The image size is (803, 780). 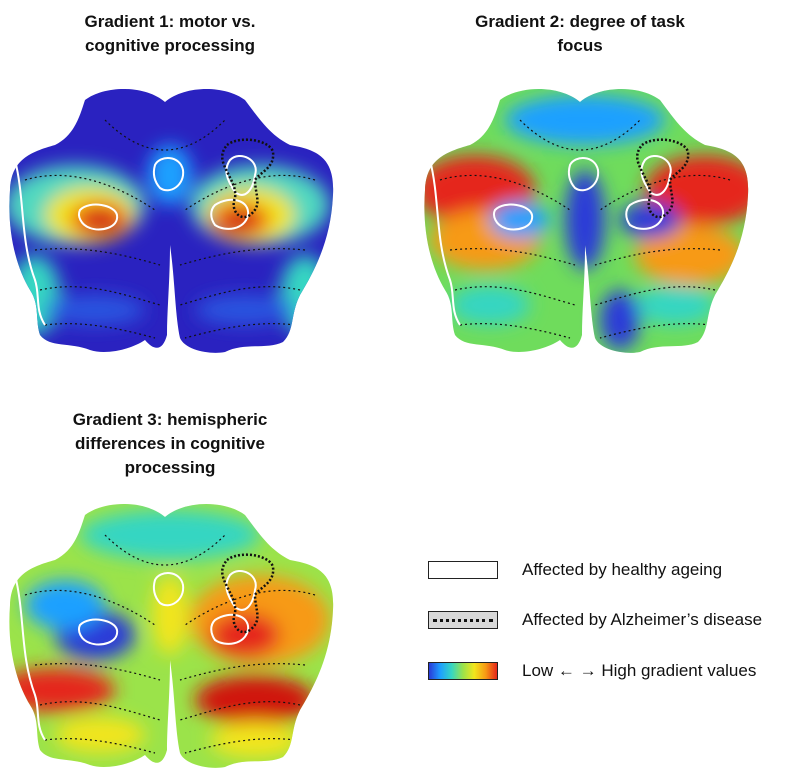 I want to click on legend-swatch-dotted-outline, so click(x=463, y=620).